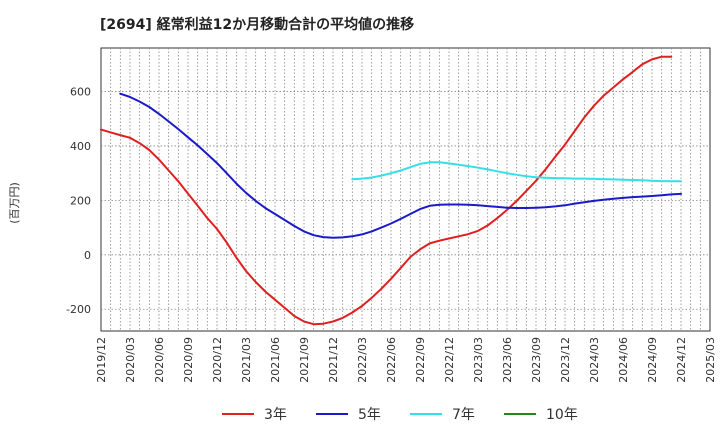  What do you see at coordinates (391, 360) in the screenshot?
I see `x-tick-label: 2022/06` at bounding box center [391, 360].